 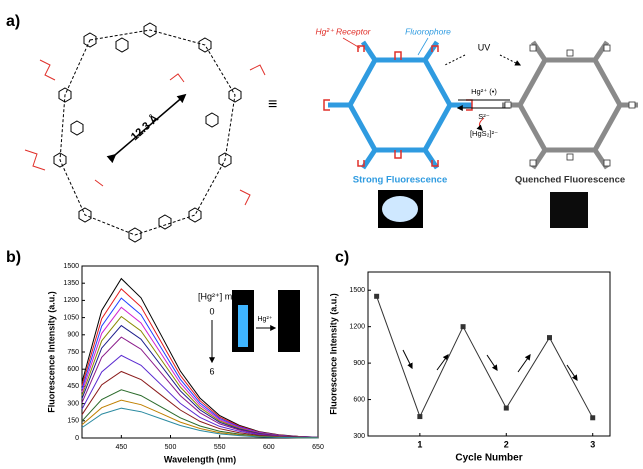 What do you see at coordinates (484, 103) in the screenshot?
I see `equilibrium-arrow` at bounding box center [484, 103].